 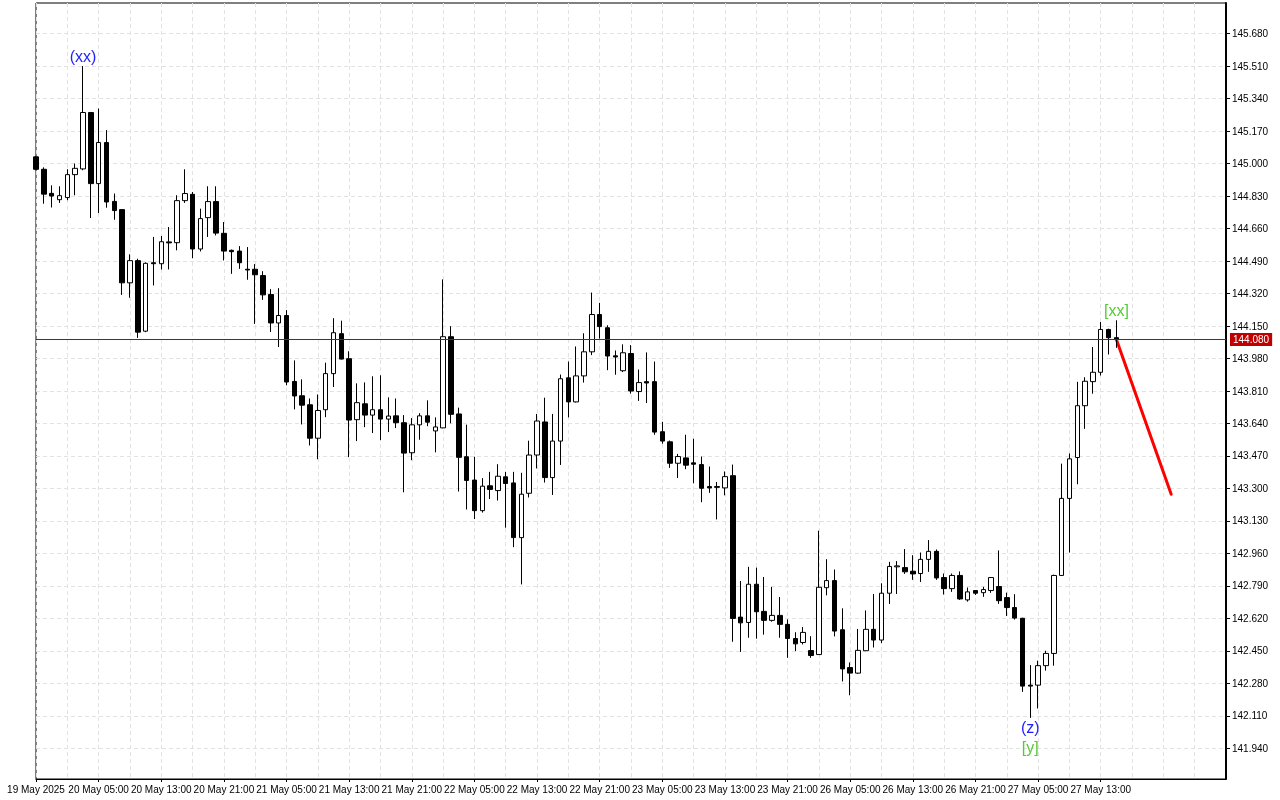 I want to click on y-tick-label: 143.300, so click(x=1250, y=488).